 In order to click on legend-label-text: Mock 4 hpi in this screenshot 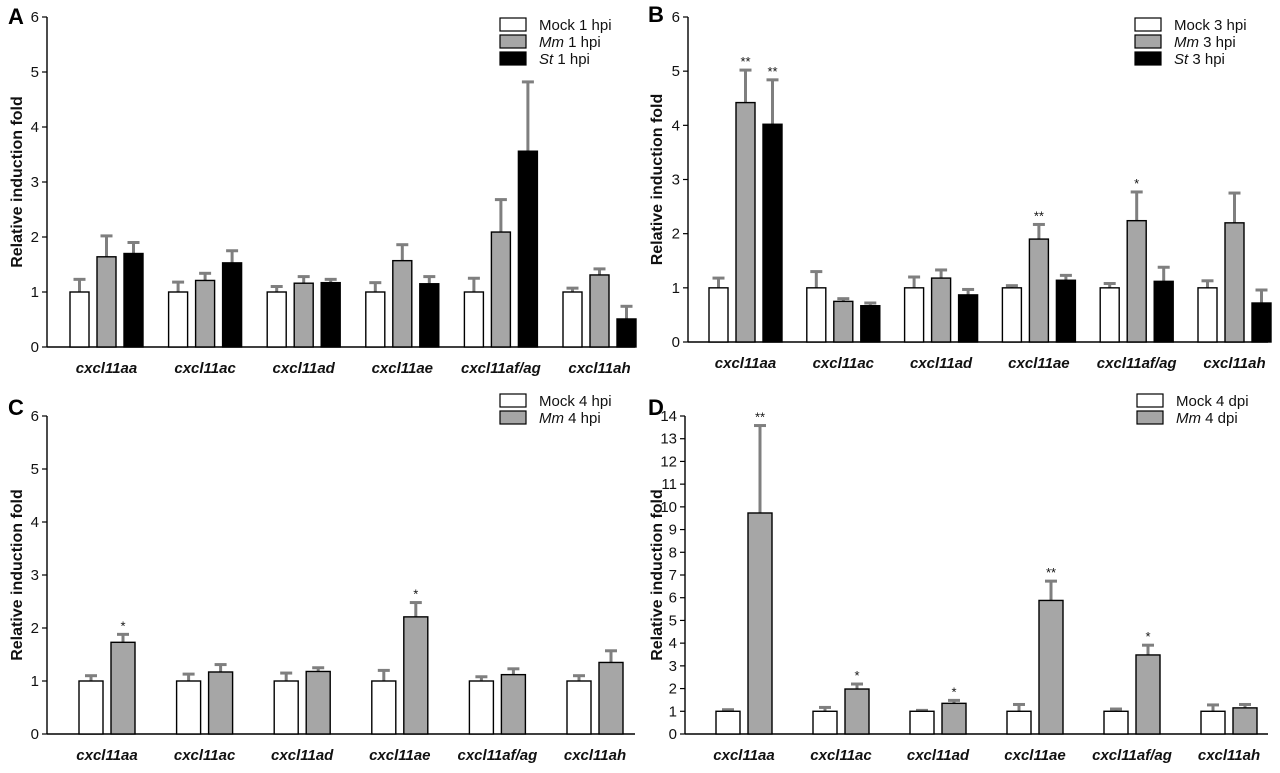, I will do `click(575, 401)`.